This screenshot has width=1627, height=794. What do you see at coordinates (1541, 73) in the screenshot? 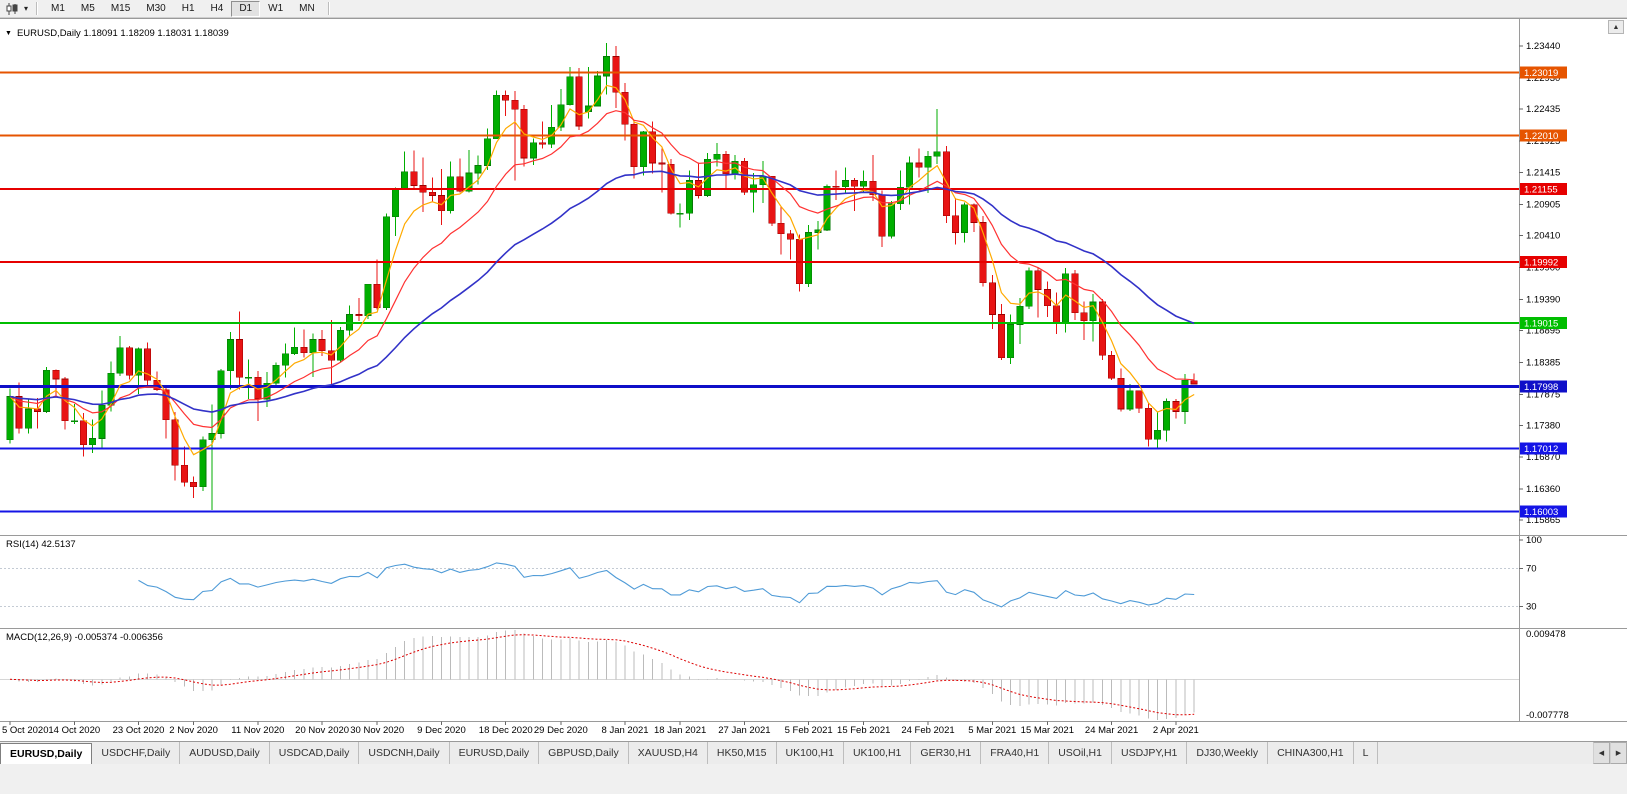
I see `svg-text: 1.23019` at bounding box center [1541, 73].